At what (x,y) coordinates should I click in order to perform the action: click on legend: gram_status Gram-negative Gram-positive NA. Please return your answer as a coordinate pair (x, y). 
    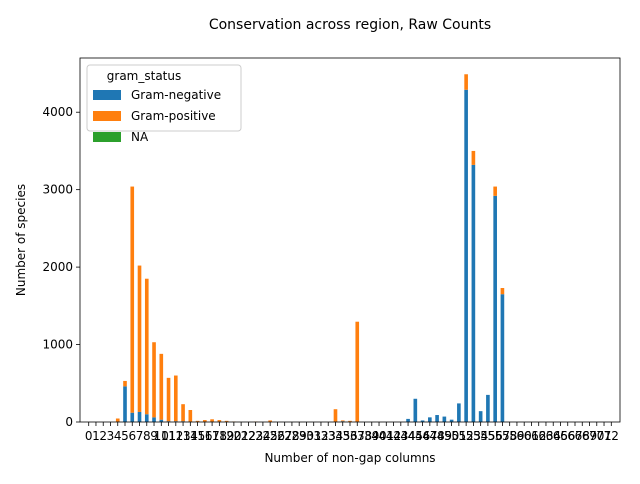
    Looking at the image, I should click on (164, 104).